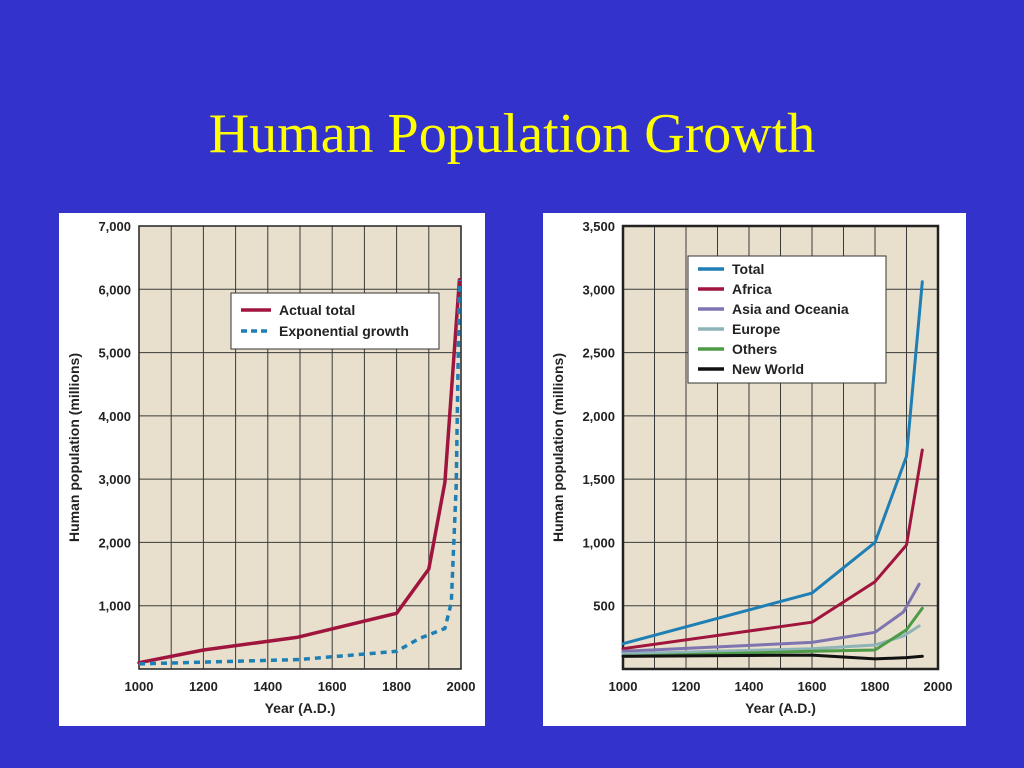 The width and height of the screenshot is (1024, 768). I want to click on chart-0-x-axis-title: Year (A.D.), so click(300, 708).